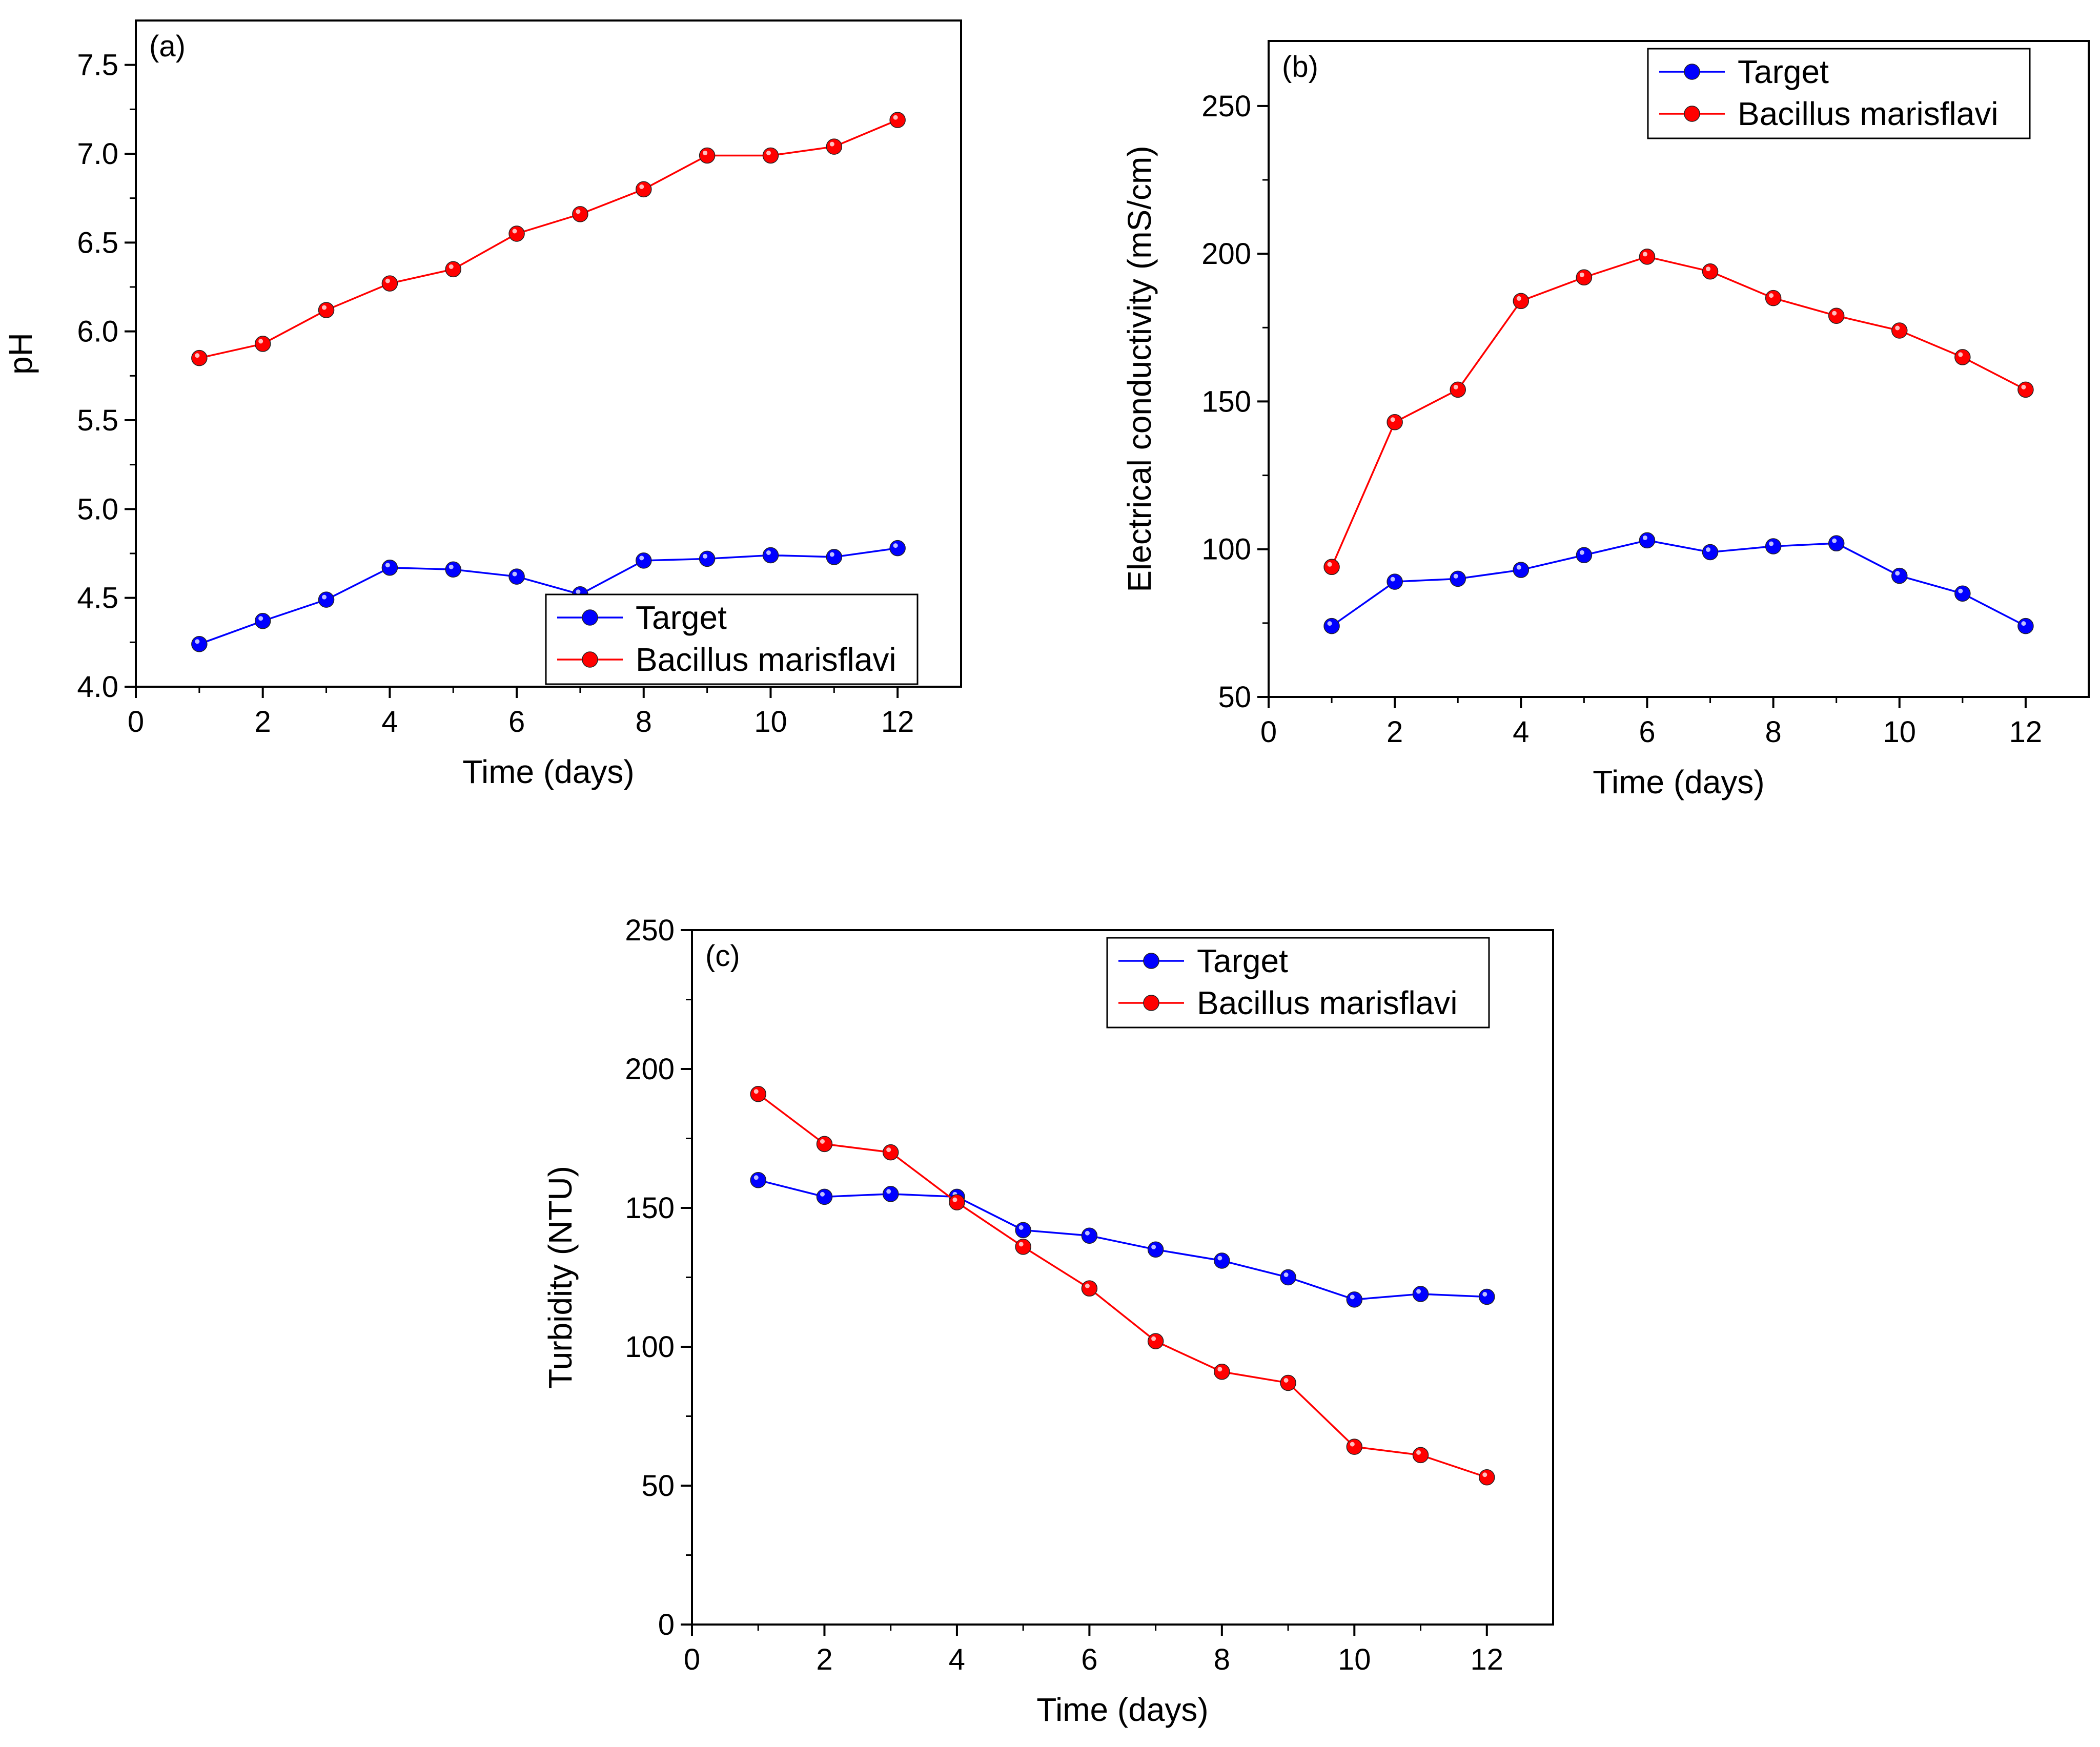 Image resolution: width=2100 pixels, height=1747 pixels. I want to click on y-tick-label: 150, so click(1226, 401).